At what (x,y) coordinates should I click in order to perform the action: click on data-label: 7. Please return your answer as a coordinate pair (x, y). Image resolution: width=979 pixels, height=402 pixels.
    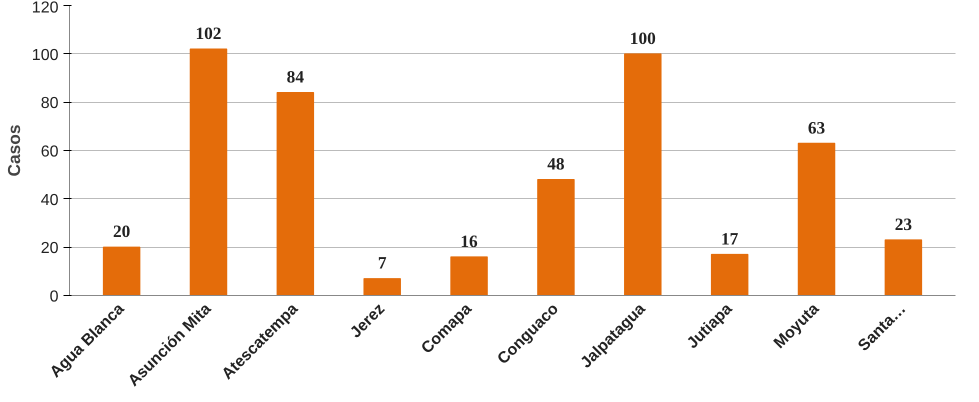
    Looking at the image, I should click on (382, 263).